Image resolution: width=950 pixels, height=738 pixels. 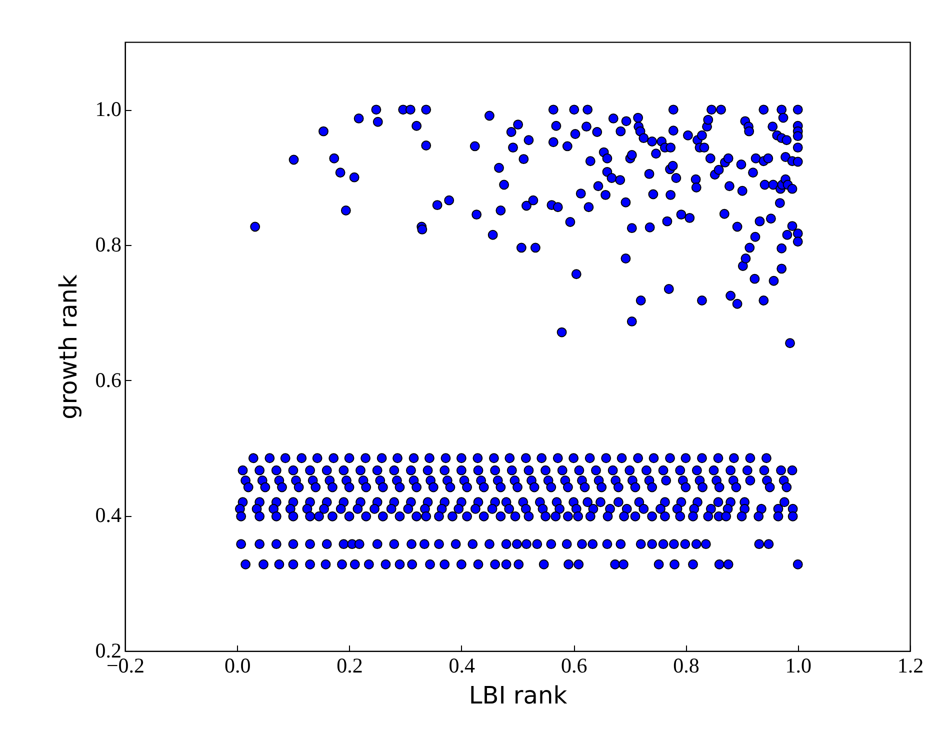 I want to click on x-axis-title: LBI rank, so click(x=518, y=696).